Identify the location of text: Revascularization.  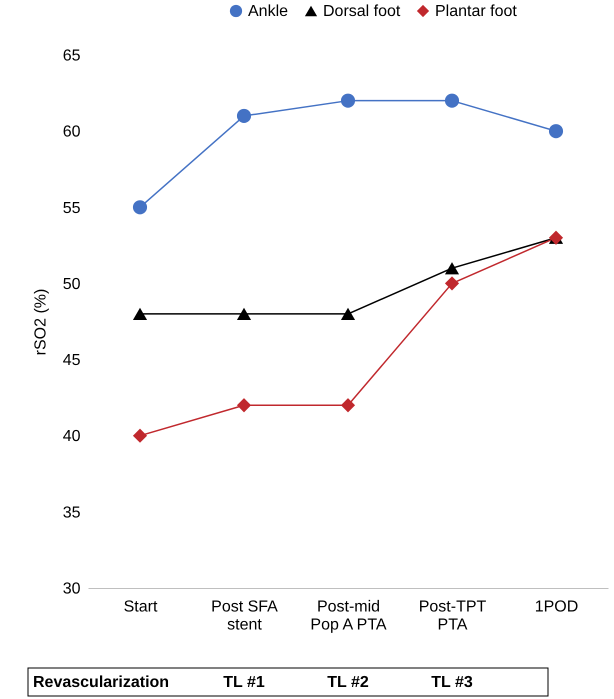
(101, 682).